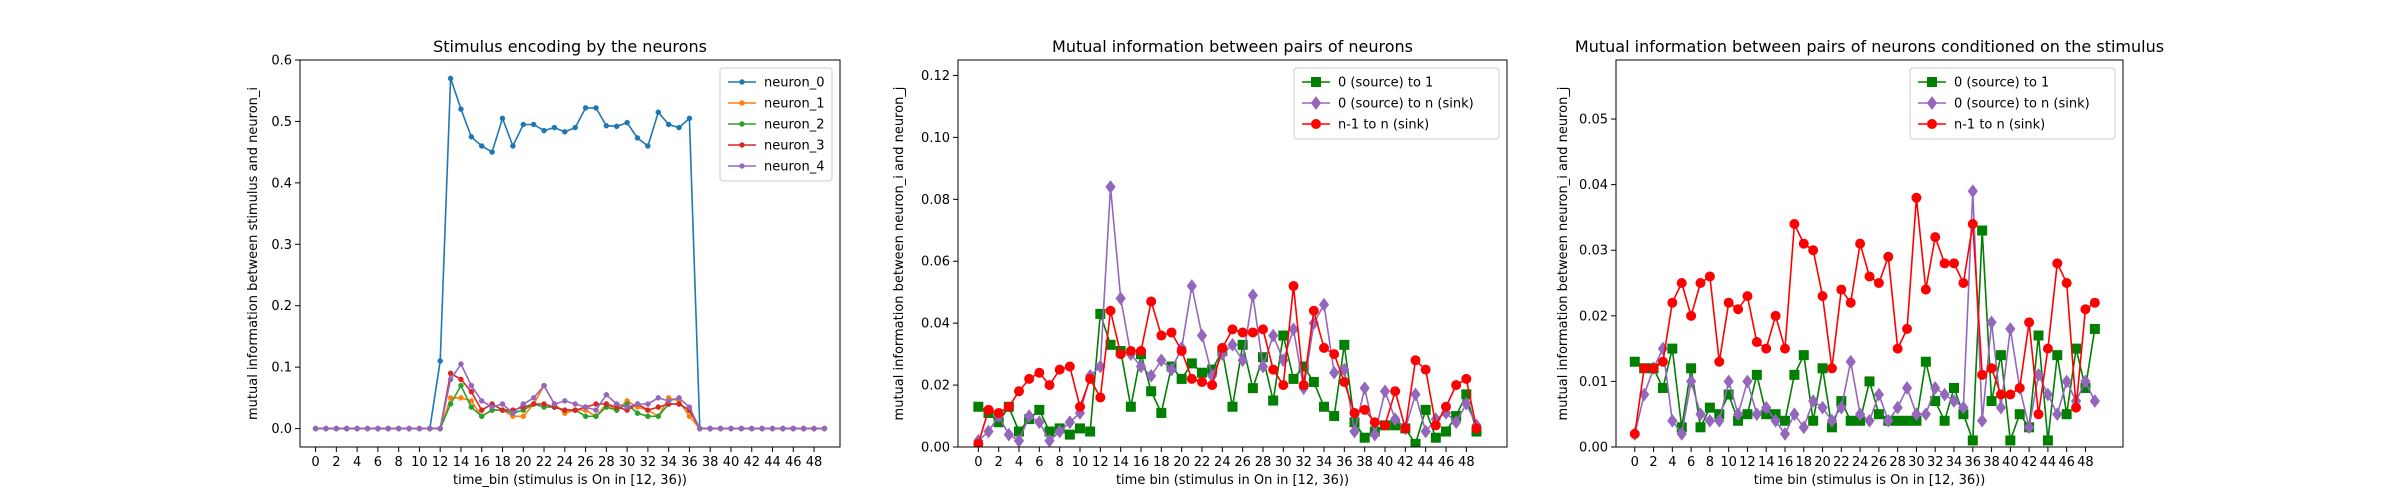 The image size is (2400, 500). I want to click on x-tick-label: 0, so click(1635, 462).